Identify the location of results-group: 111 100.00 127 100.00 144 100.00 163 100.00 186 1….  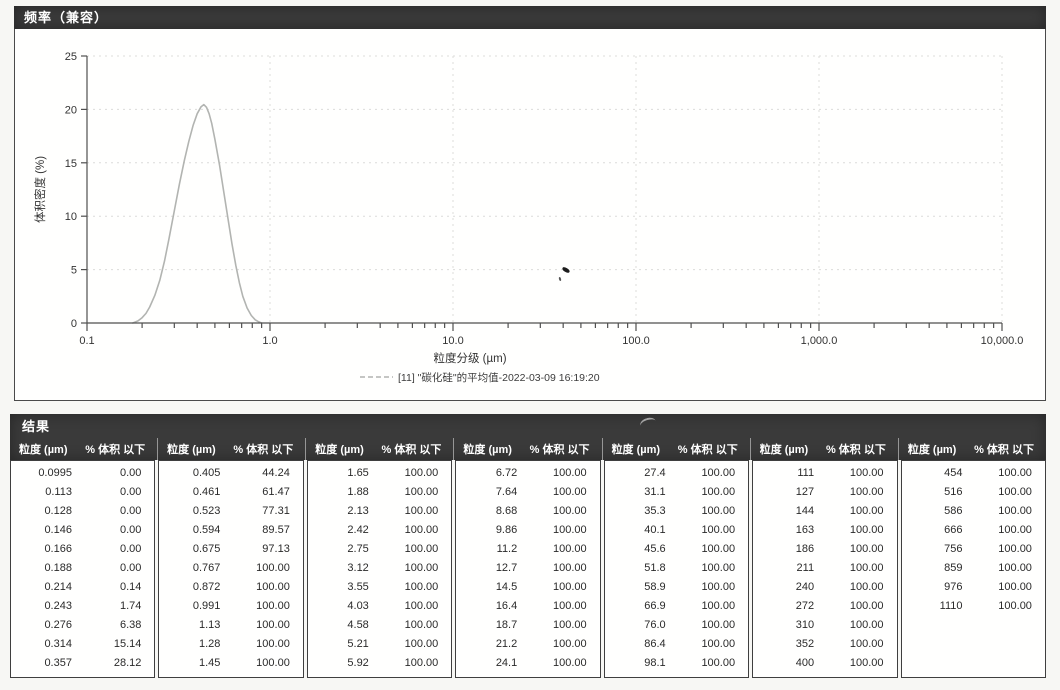
(825, 569).